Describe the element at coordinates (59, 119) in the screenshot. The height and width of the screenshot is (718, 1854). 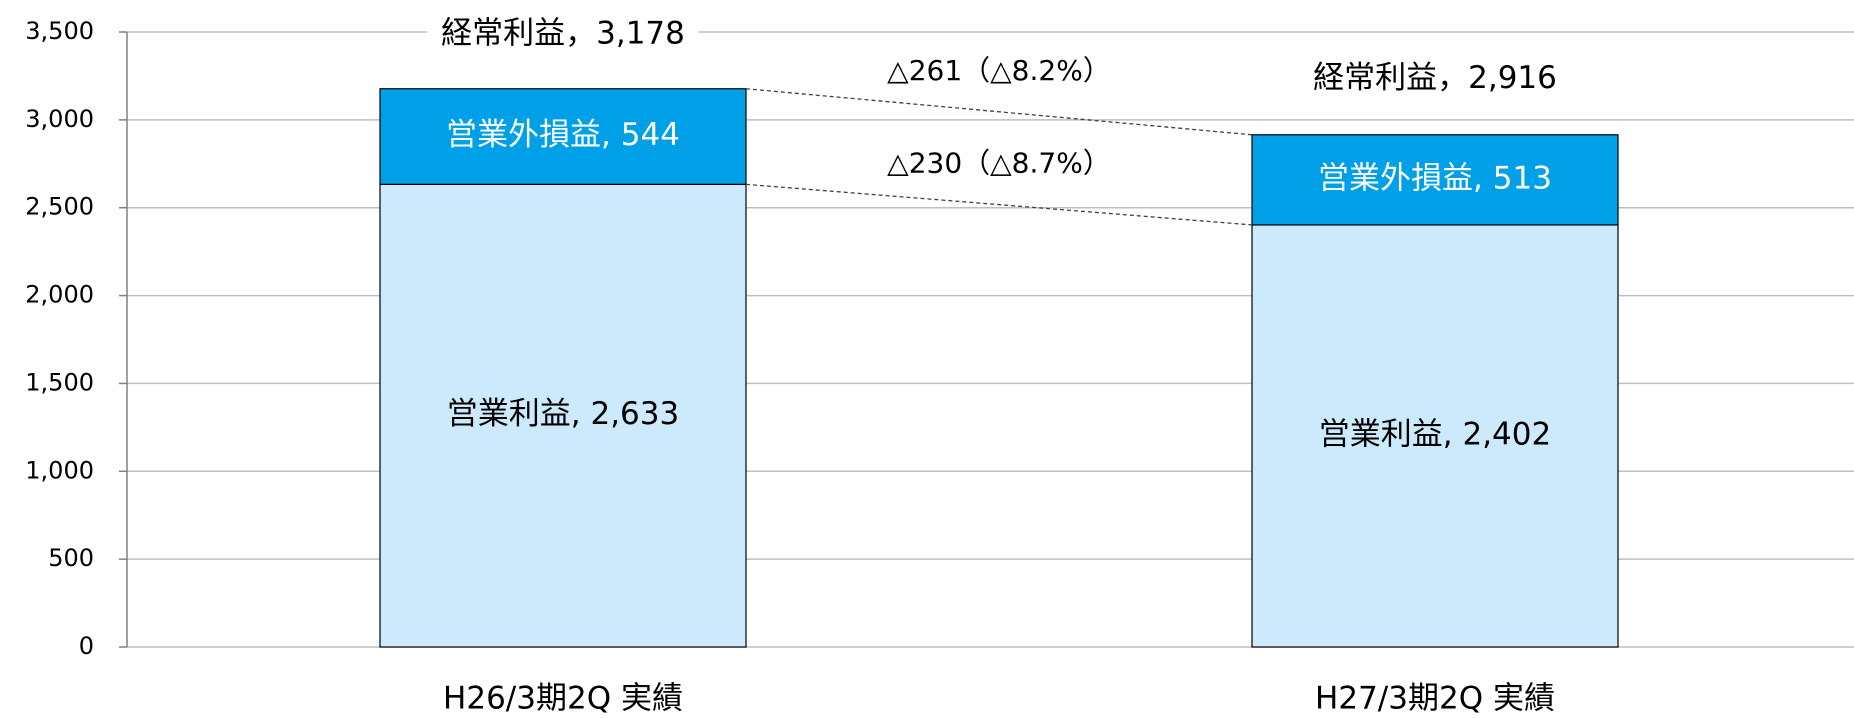
I see `y-tick-label: 3,000` at that location.